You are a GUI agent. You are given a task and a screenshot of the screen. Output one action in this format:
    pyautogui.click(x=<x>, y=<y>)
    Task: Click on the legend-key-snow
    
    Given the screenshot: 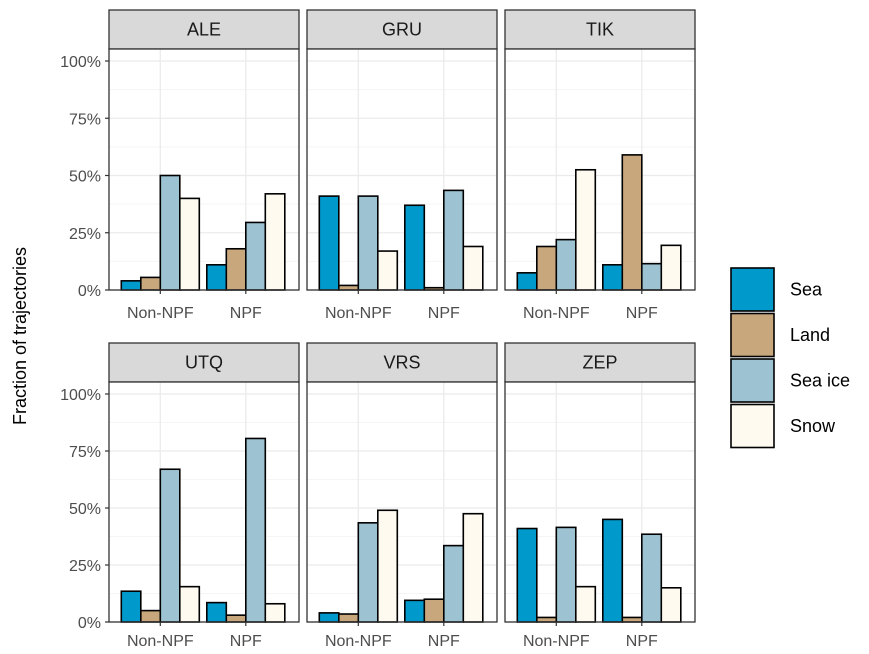 What is the action you would take?
    pyautogui.click(x=752, y=426)
    